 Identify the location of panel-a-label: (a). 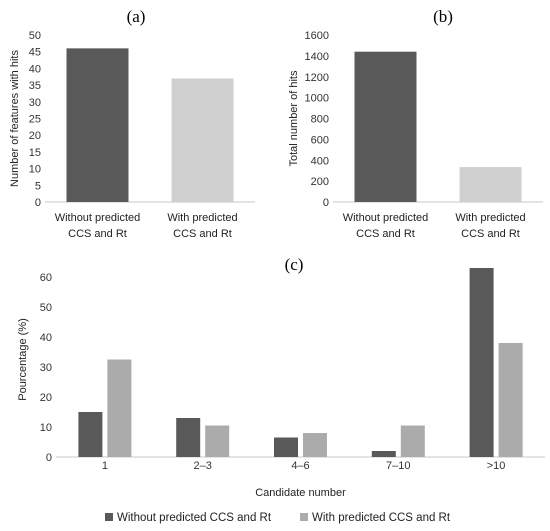
(136, 16).